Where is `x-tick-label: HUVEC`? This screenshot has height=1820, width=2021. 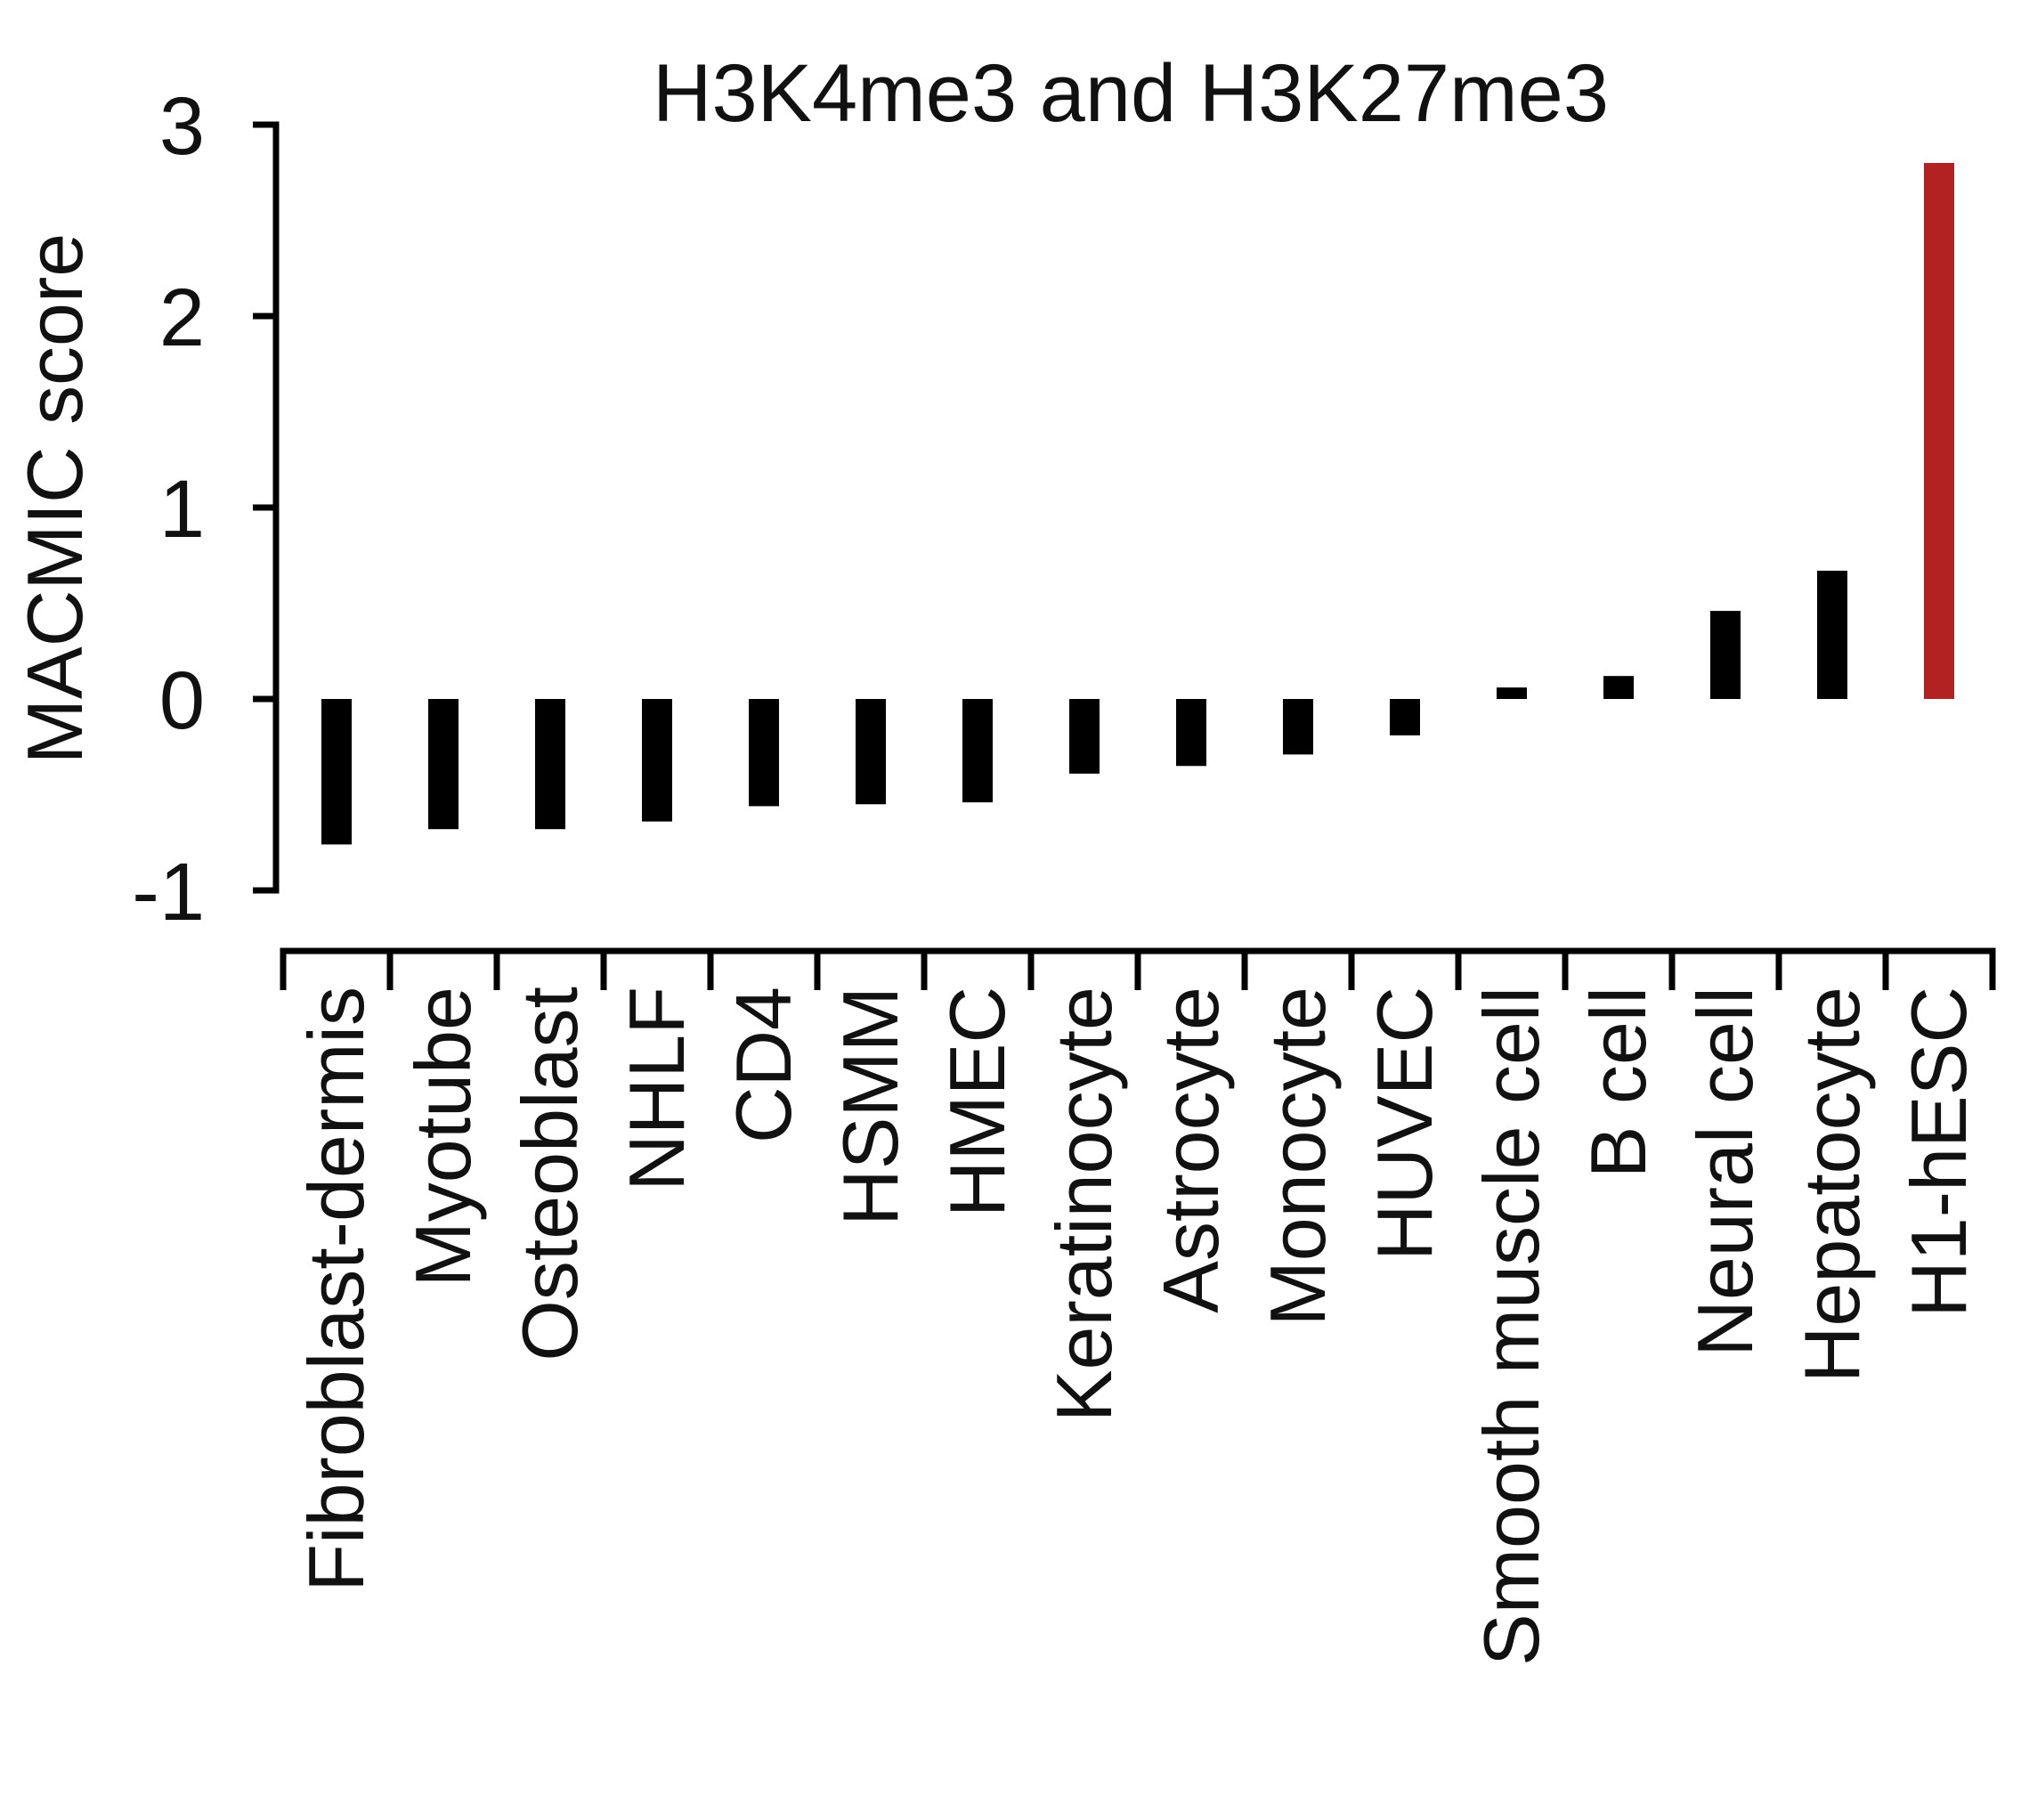
x-tick-label: HUVEC is located at coordinates (1404, 1124).